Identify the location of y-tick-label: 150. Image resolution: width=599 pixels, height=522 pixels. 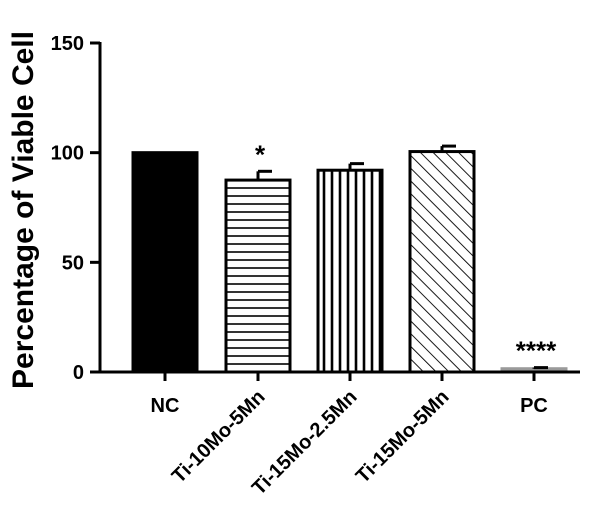
(67, 44).